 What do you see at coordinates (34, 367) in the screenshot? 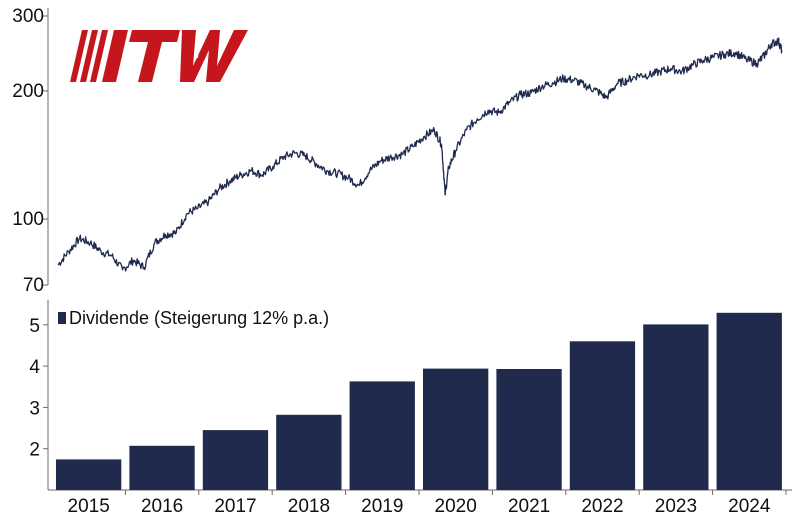
I see `dividend-y-tick-label: 4` at bounding box center [34, 367].